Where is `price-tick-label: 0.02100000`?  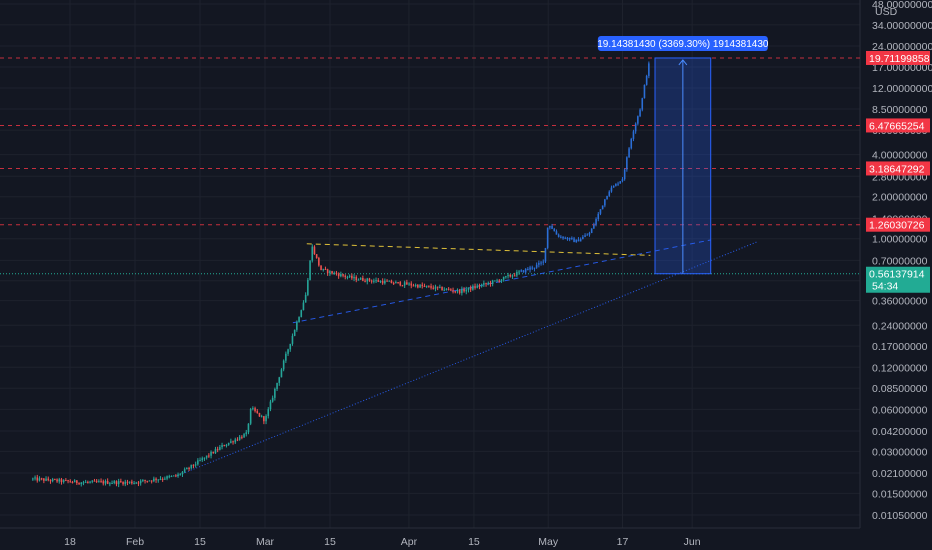 price-tick-label: 0.02100000 is located at coordinates (900, 474).